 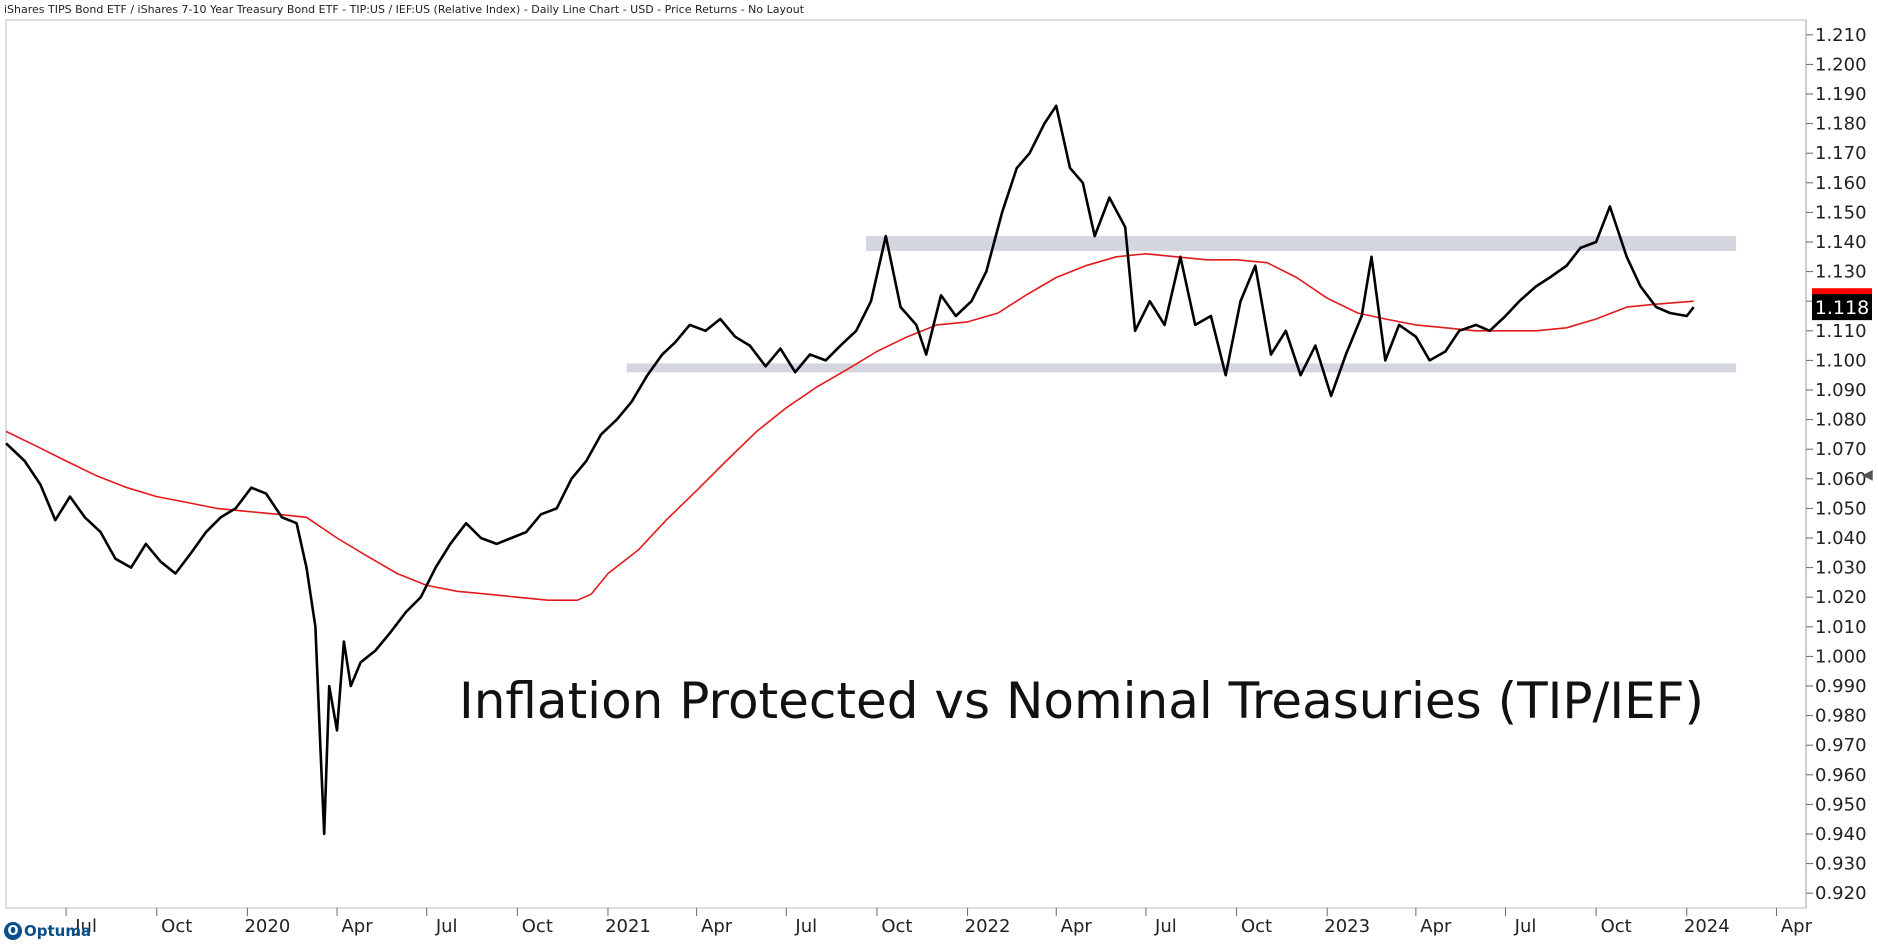 What do you see at coordinates (1841, 508) in the screenshot?
I see `y-tick-label: 1.050` at bounding box center [1841, 508].